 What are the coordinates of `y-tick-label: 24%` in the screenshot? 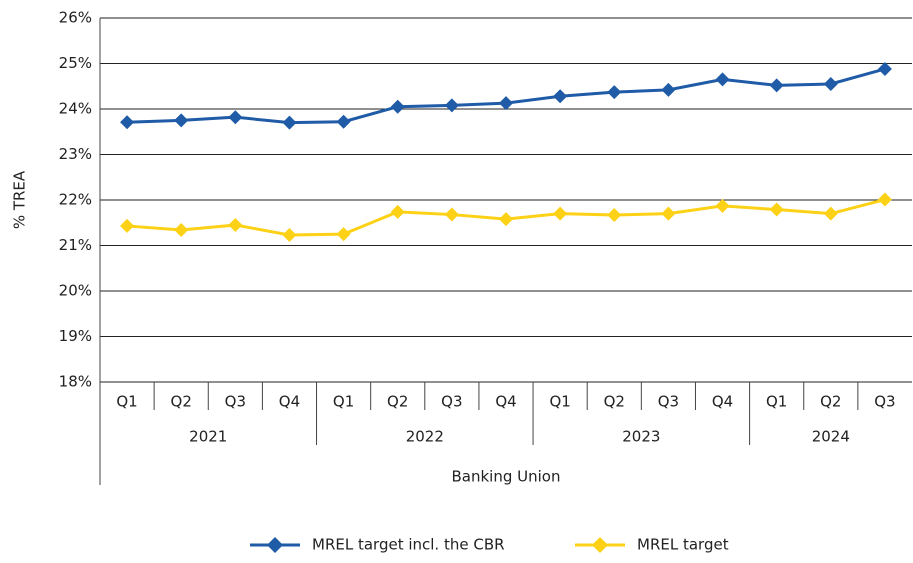 It's located at (75, 109).